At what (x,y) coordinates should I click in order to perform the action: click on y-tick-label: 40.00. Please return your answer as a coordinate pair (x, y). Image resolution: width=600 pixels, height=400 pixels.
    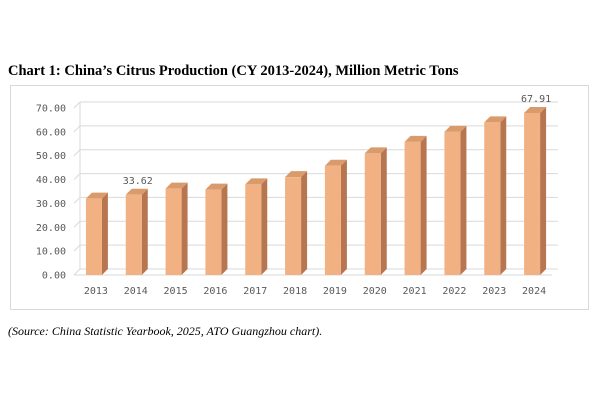
    Looking at the image, I should click on (51, 180).